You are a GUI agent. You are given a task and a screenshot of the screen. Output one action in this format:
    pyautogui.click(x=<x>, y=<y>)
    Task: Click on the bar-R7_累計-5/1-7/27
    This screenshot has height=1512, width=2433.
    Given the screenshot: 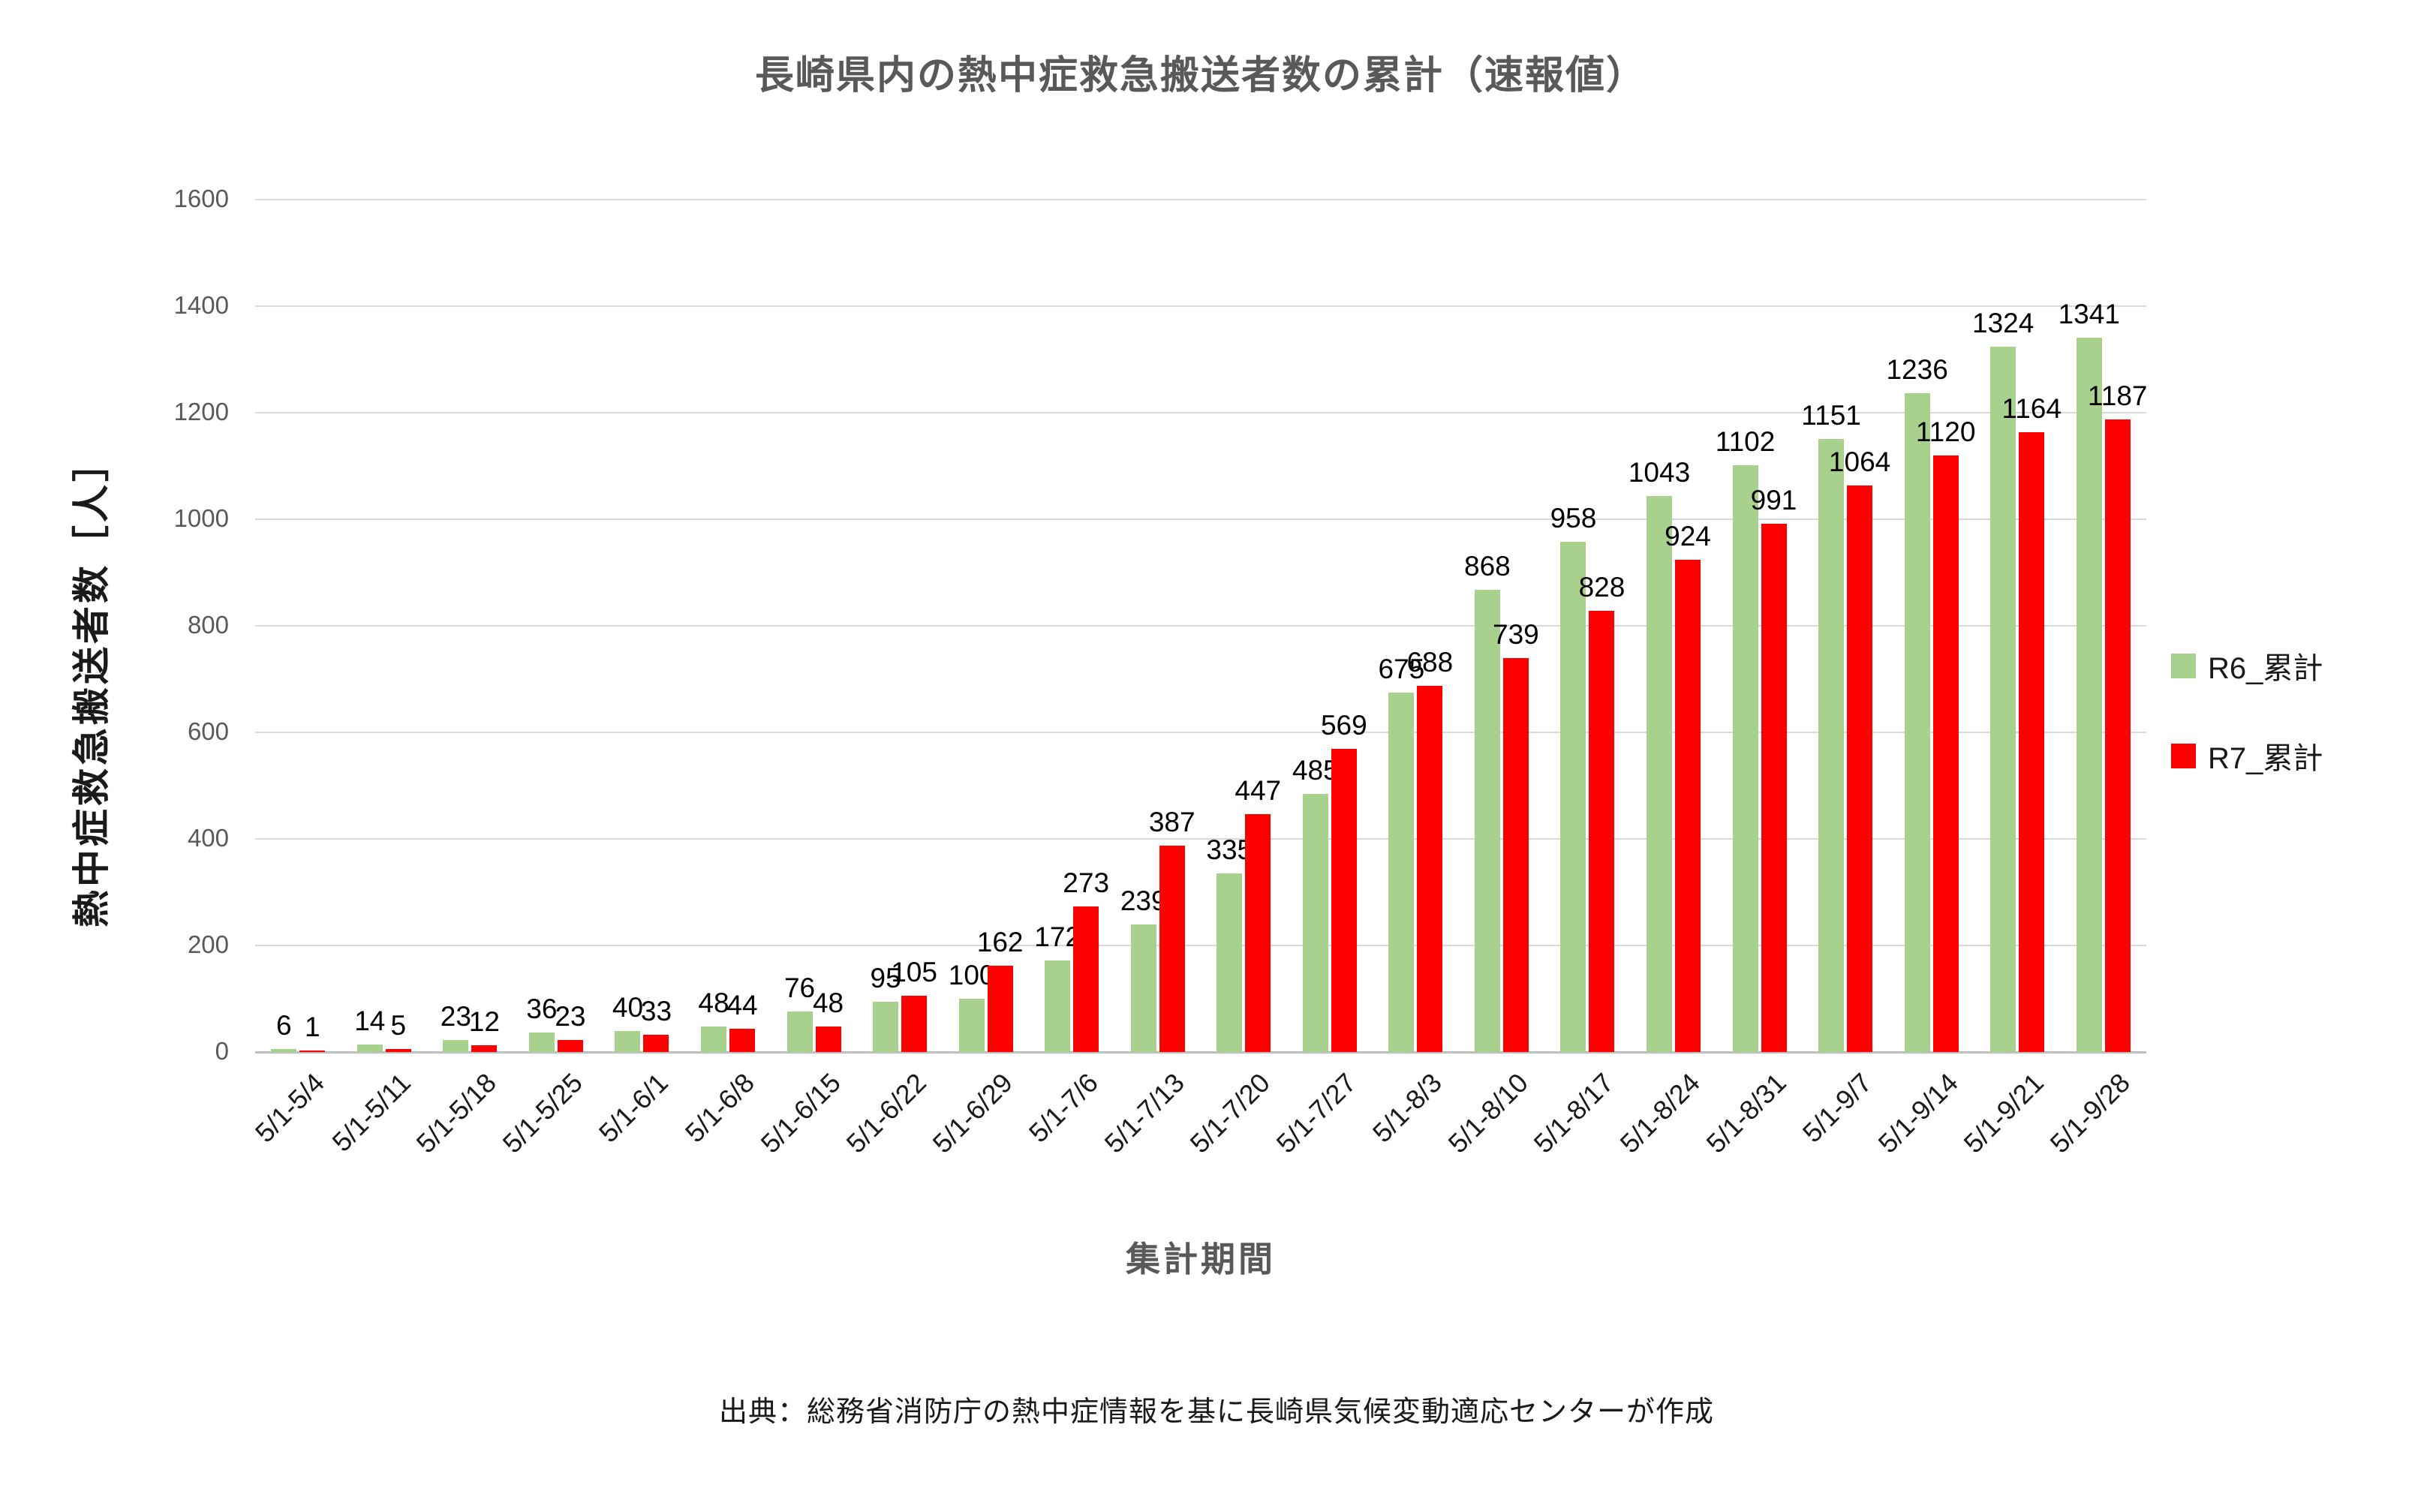 What is the action you would take?
    pyautogui.click(x=1344, y=901)
    